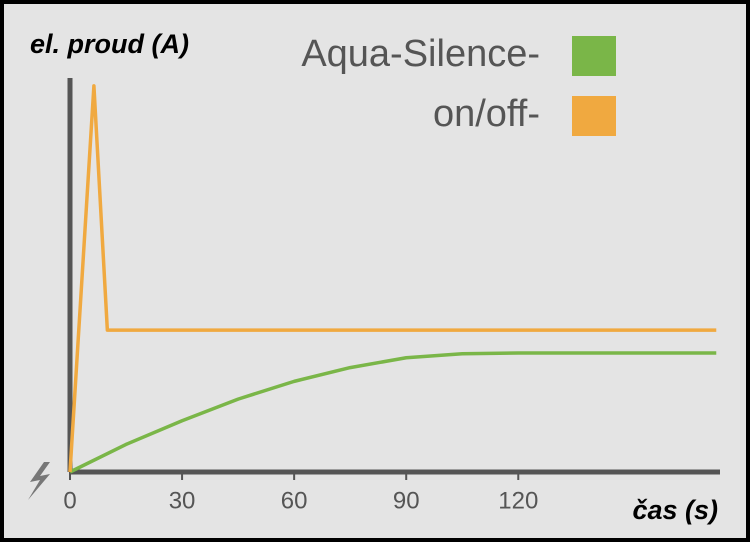 Image resolution: width=750 pixels, height=542 pixels. Describe the element at coordinates (182, 500) in the screenshot. I see `x-tick-label: 30` at that location.